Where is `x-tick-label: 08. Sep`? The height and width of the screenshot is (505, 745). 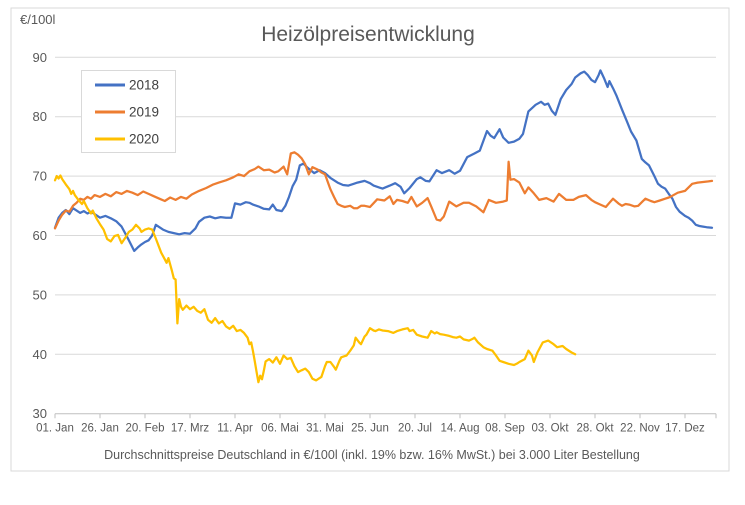 x-tick-label: 08. Sep is located at coordinates (505, 429).